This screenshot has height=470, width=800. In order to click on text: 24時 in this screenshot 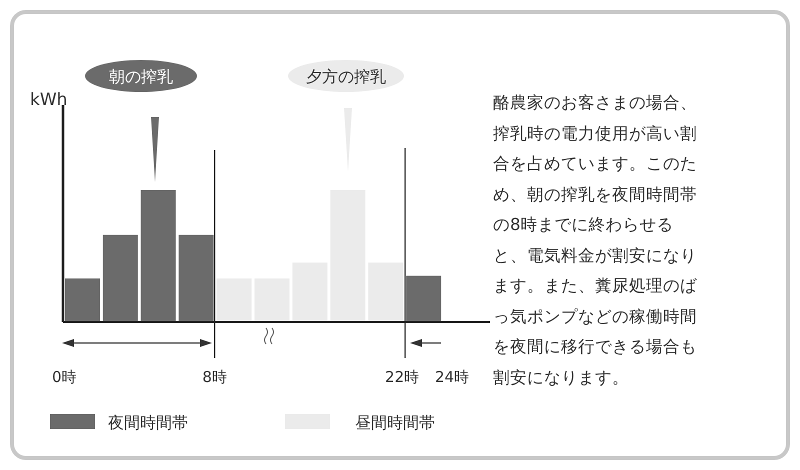, I will do `click(452, 377)`.